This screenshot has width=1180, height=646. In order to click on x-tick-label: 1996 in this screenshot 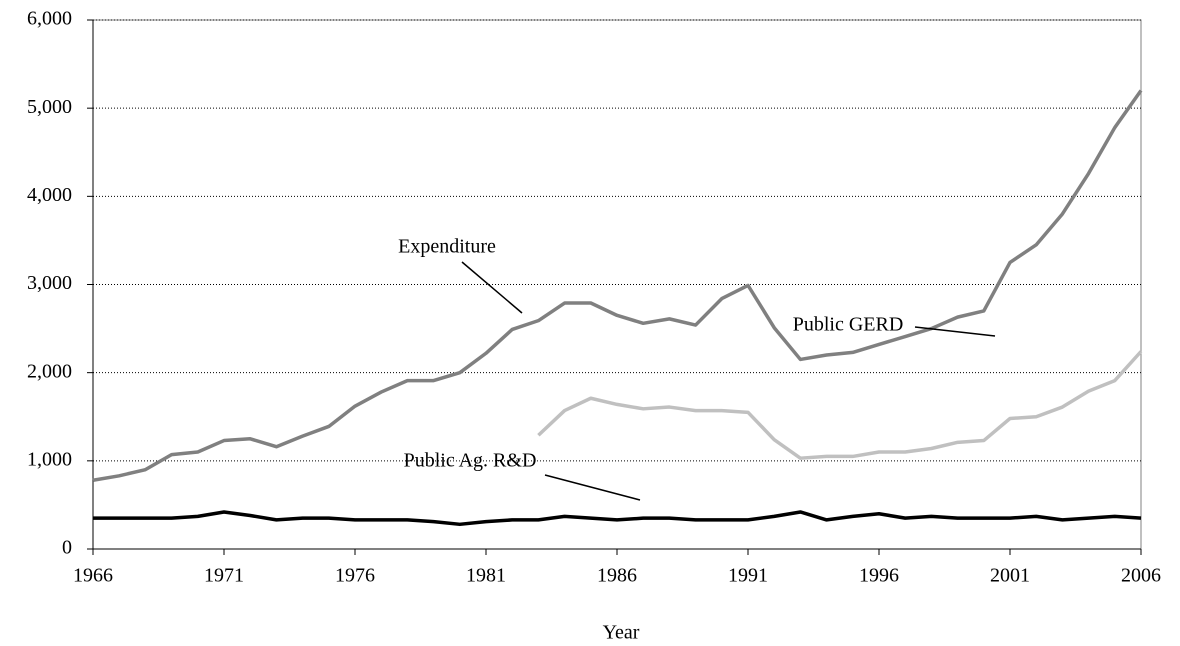, I will do `click(879, 576)`.